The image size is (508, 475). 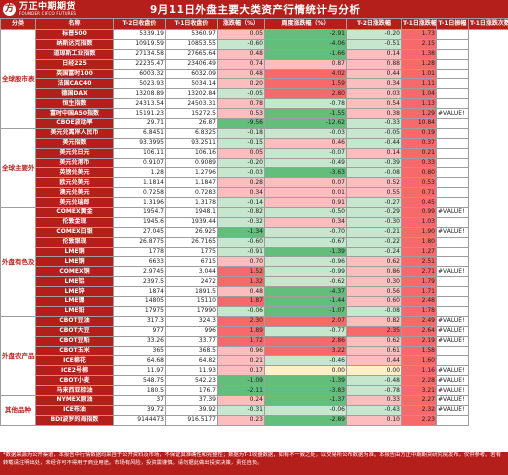 What do you see at coordinates (191, 381) in the screenshot?
I see `close-price: 542.23` at bounding box center [191, 381].